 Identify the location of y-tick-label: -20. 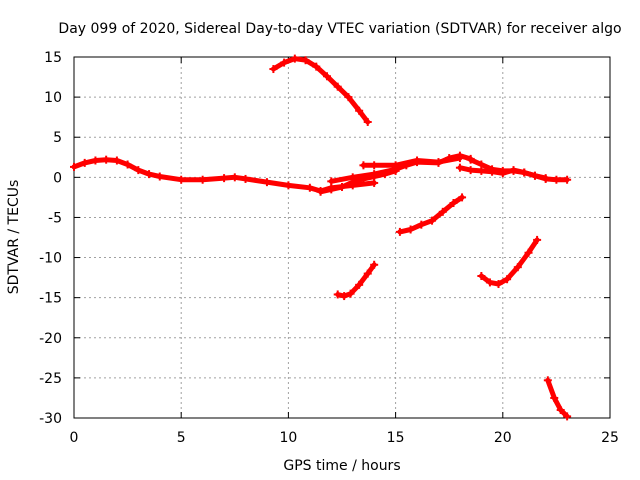
(50, 339).